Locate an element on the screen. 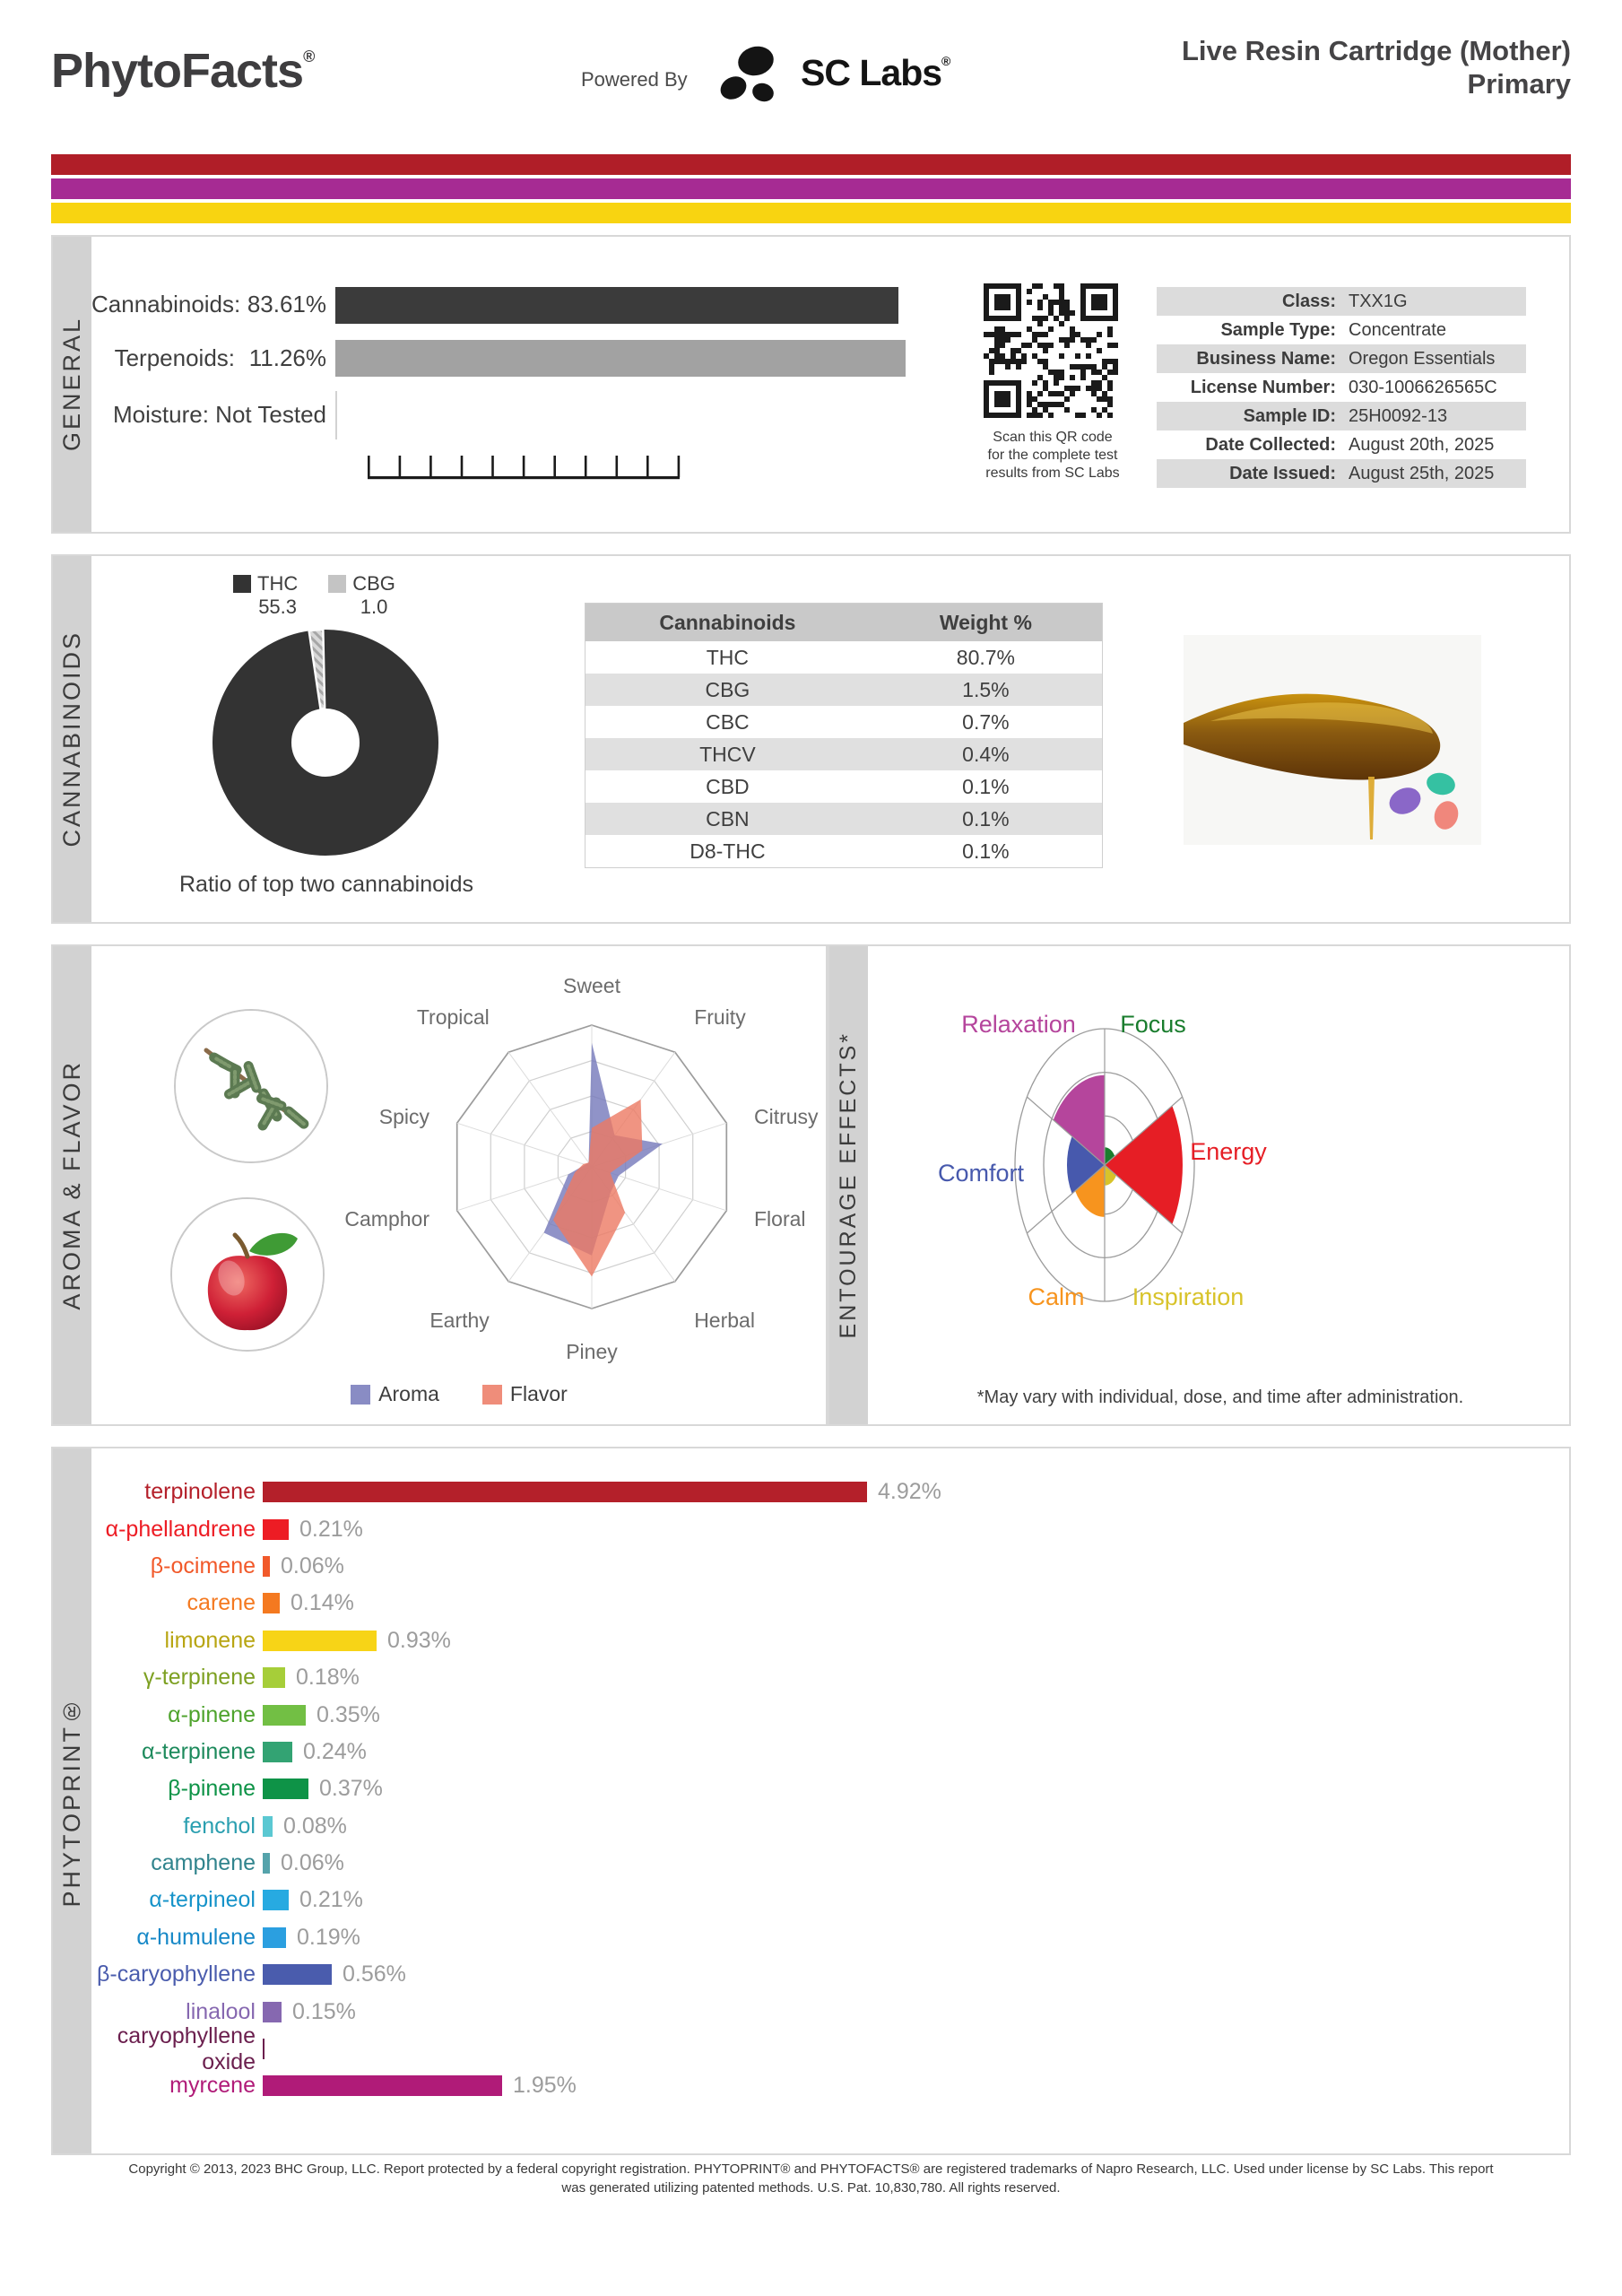  radar-axis-label: Fruity is located at coordinates (720, 1017).